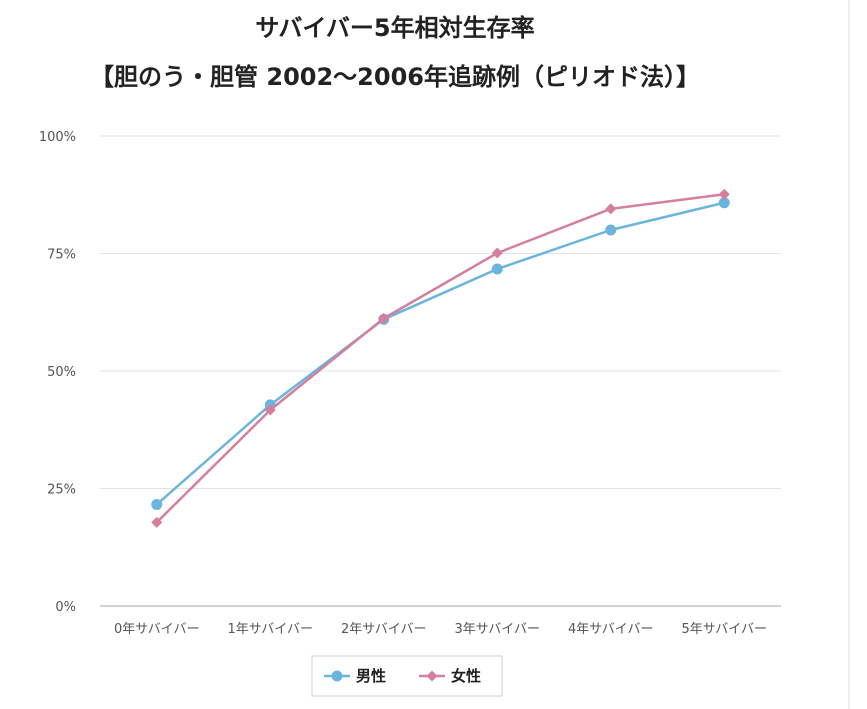 The height and width of the screenshot is (709, 867). Describe the element at coordinates (57, 137) in the screenshot. I see `y-tick-label-4: 100%` at that location.